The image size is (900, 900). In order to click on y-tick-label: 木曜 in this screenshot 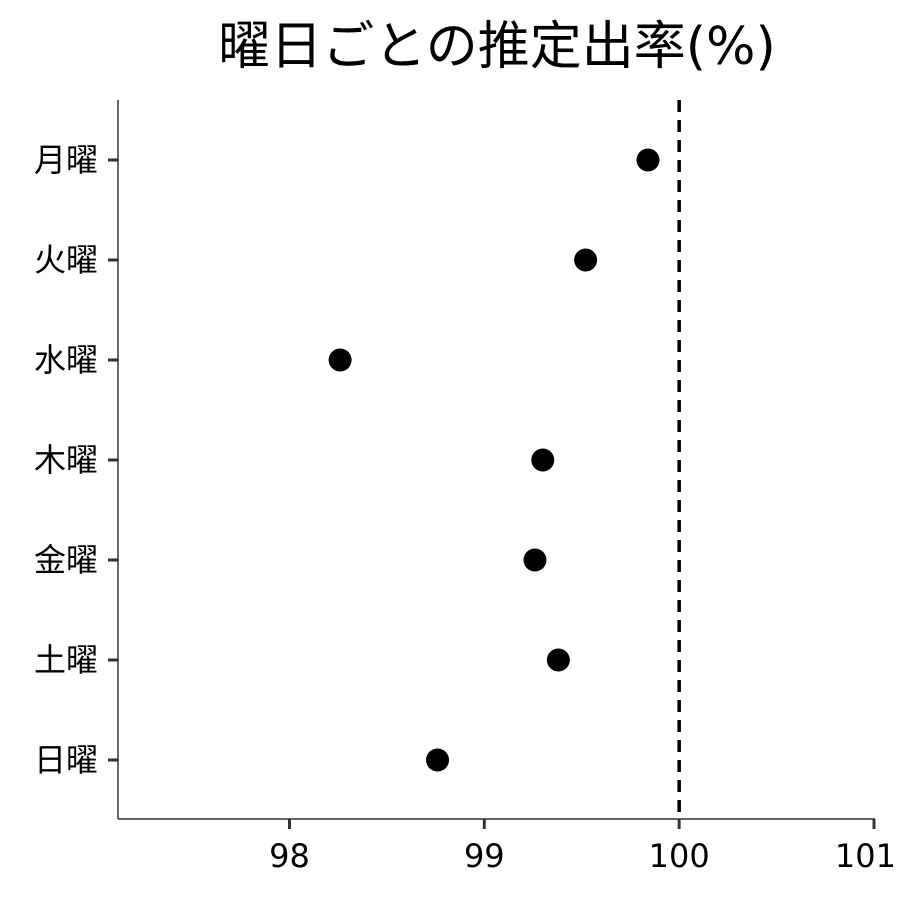, I will do `click(66, 460)`.